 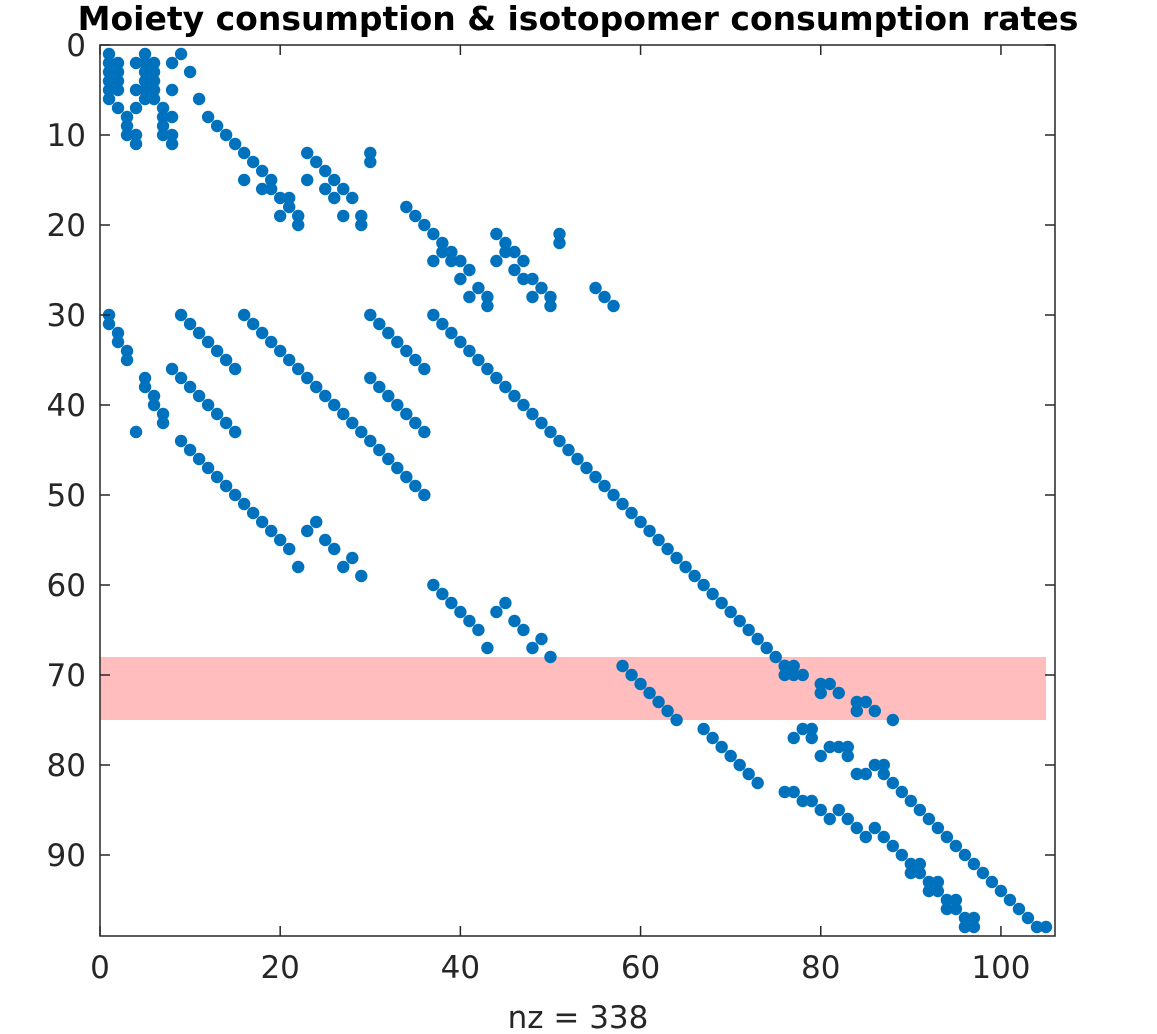 What do you see at coordinates (640, 968) in the screenshot?
I see `x-tick-label: 60` at bounding box center [640, 968].